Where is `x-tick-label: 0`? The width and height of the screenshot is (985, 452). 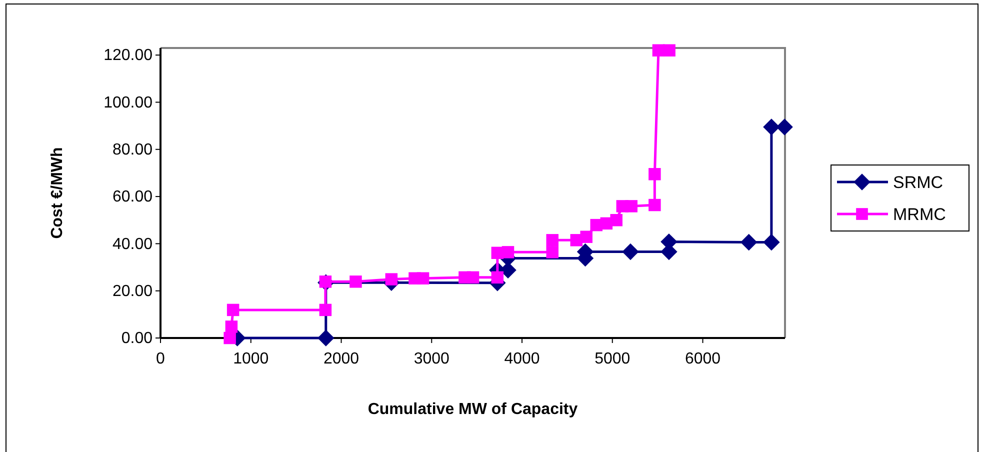 x-tick-label: 0 is located at coordinates (161, 359).